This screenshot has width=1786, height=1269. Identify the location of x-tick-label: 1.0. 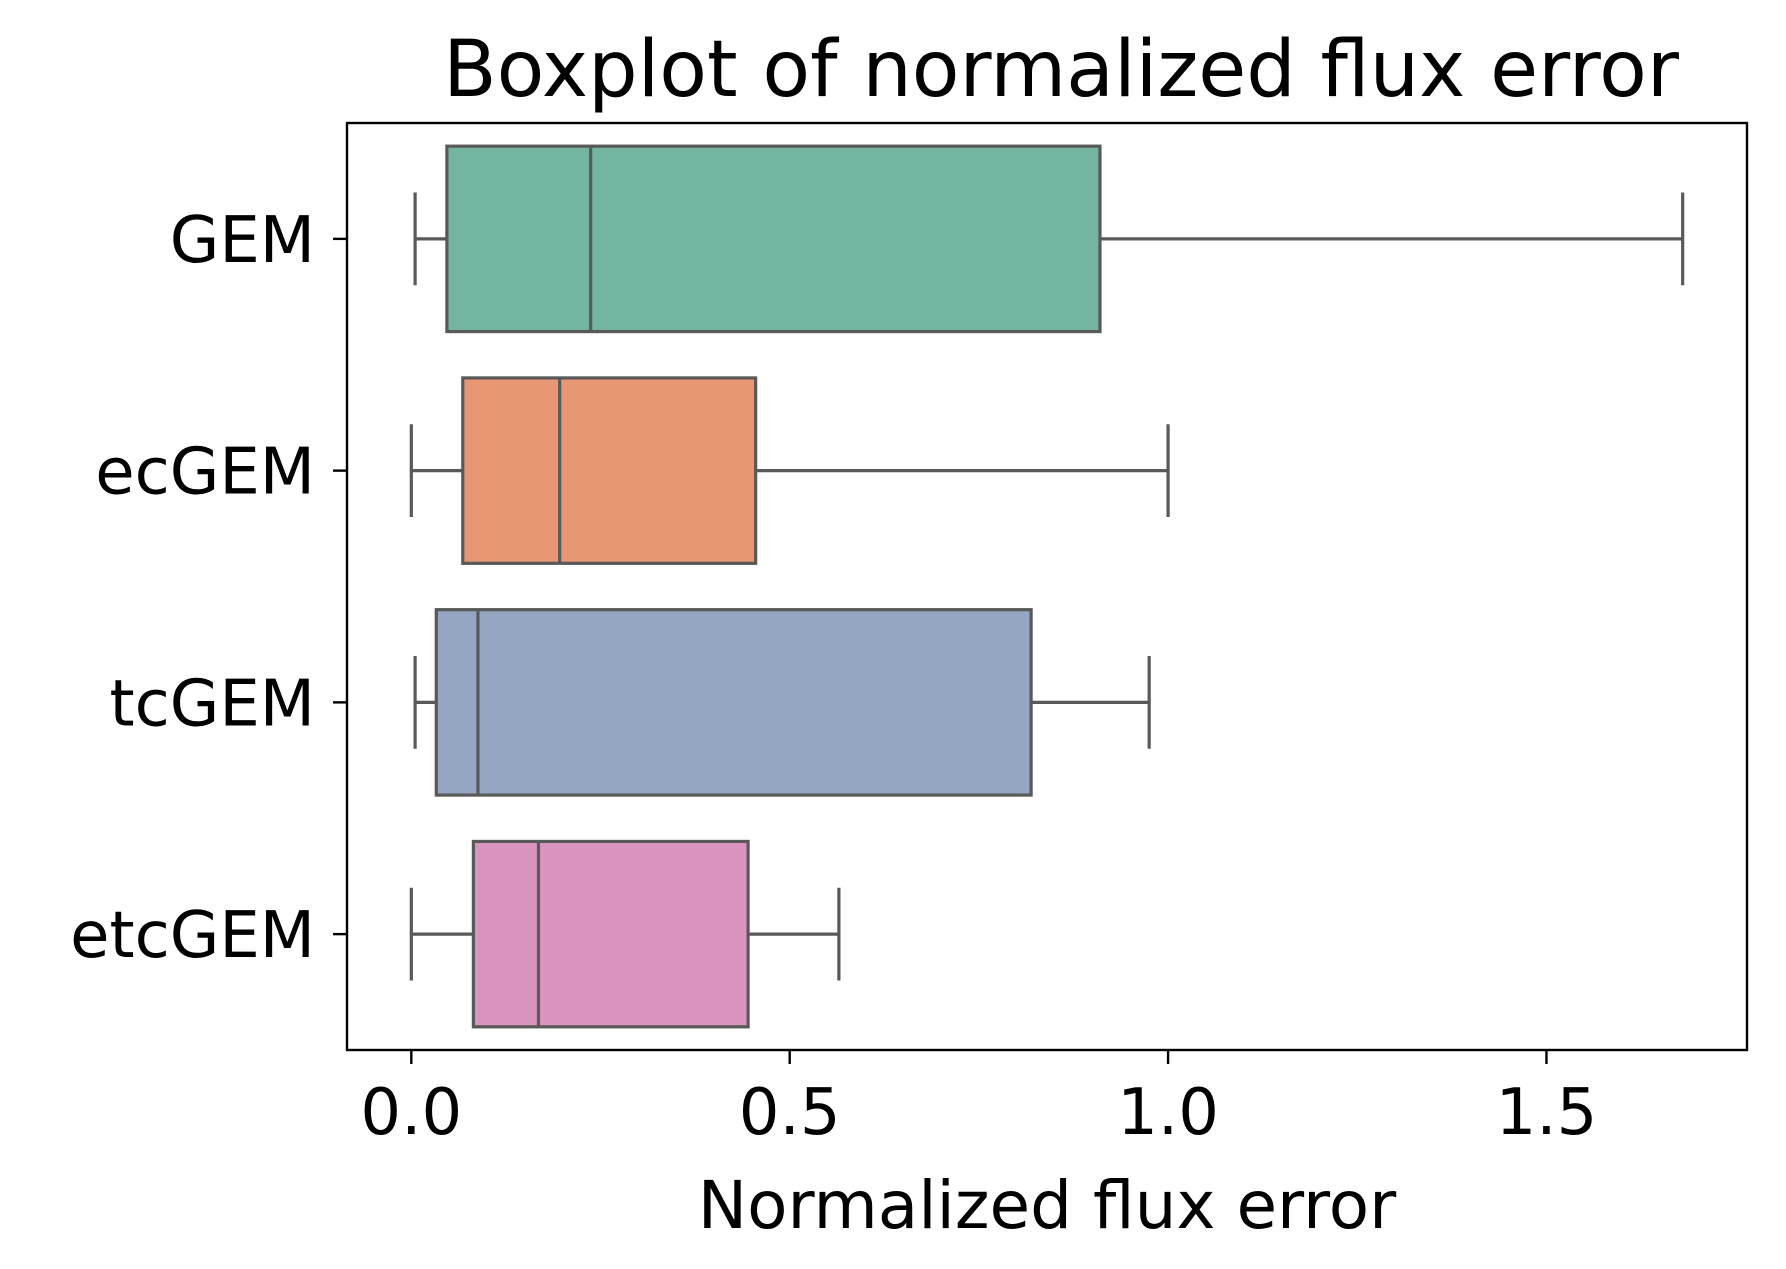
(1168, 1113).